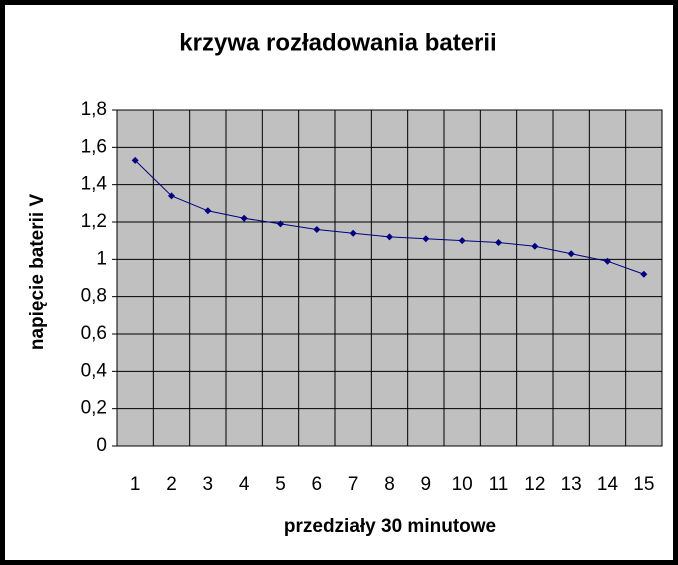 This screenshot has height=565, width=678. Describe the element at coordinates (94, 221) in the screenshot. I see `y-tick-label: 1,2` at that location.